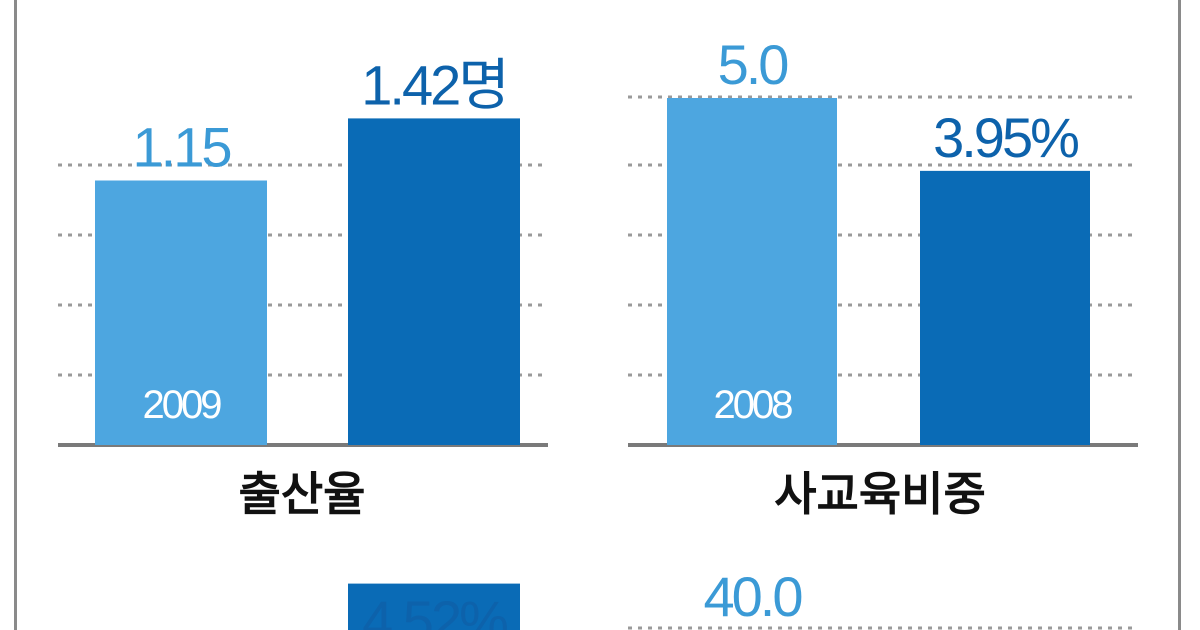  I want to click on data-label: 3.95%, so click(1005, 137).